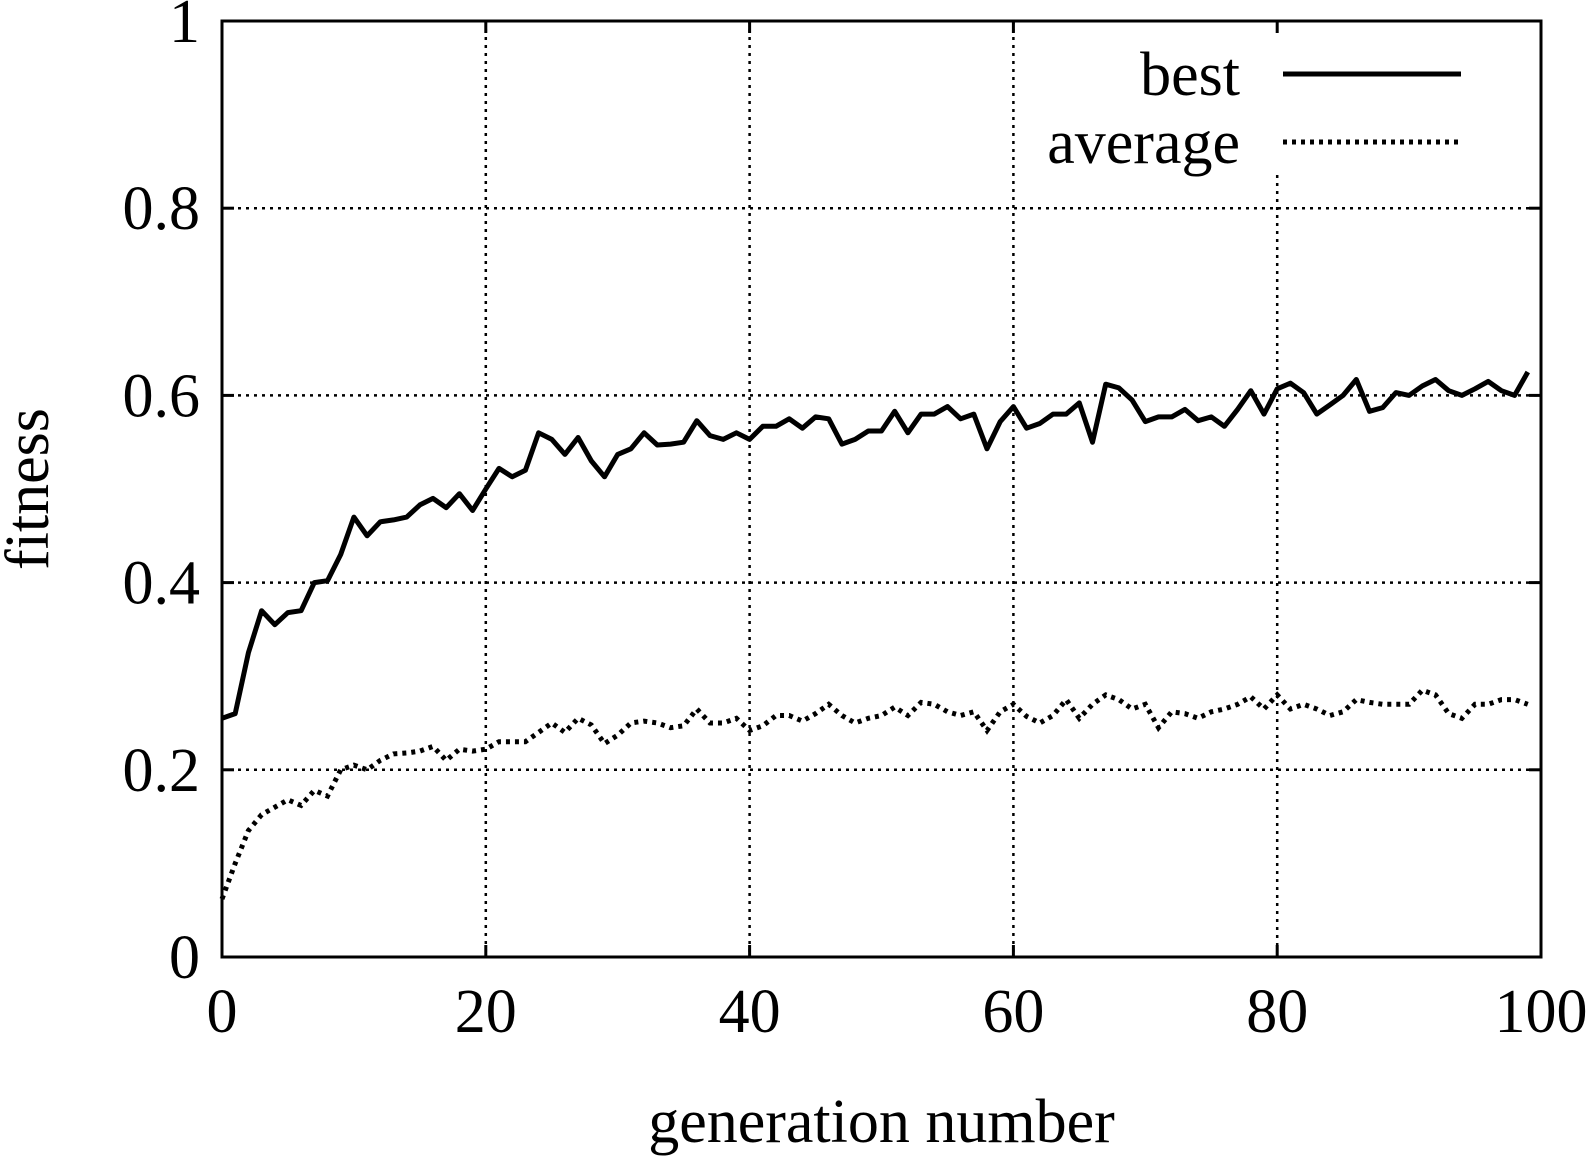 The image size is (1590, 1157). Describe the element at coordinates (31, 489) in the screenshot. I see `y-axis-title: fitness` at that location.